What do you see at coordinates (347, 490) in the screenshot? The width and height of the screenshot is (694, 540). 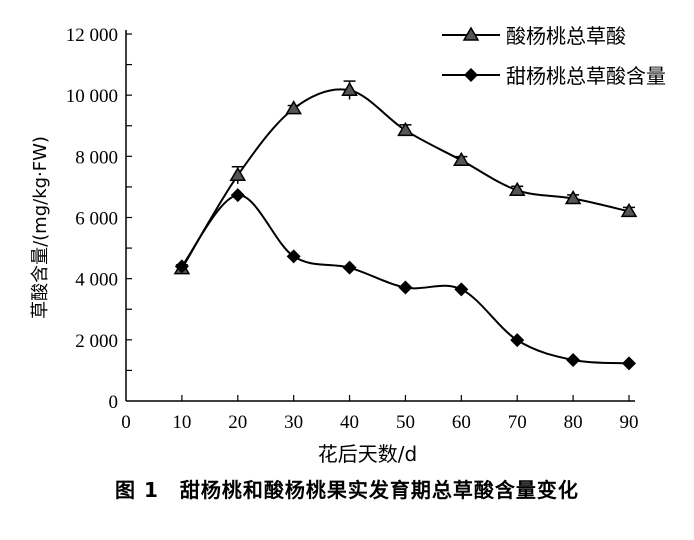 I see `figure-caption: 图 1 甜杨桃和酸杨桃果实发育期总草酸含量变化` at bounding box center [347, 490].